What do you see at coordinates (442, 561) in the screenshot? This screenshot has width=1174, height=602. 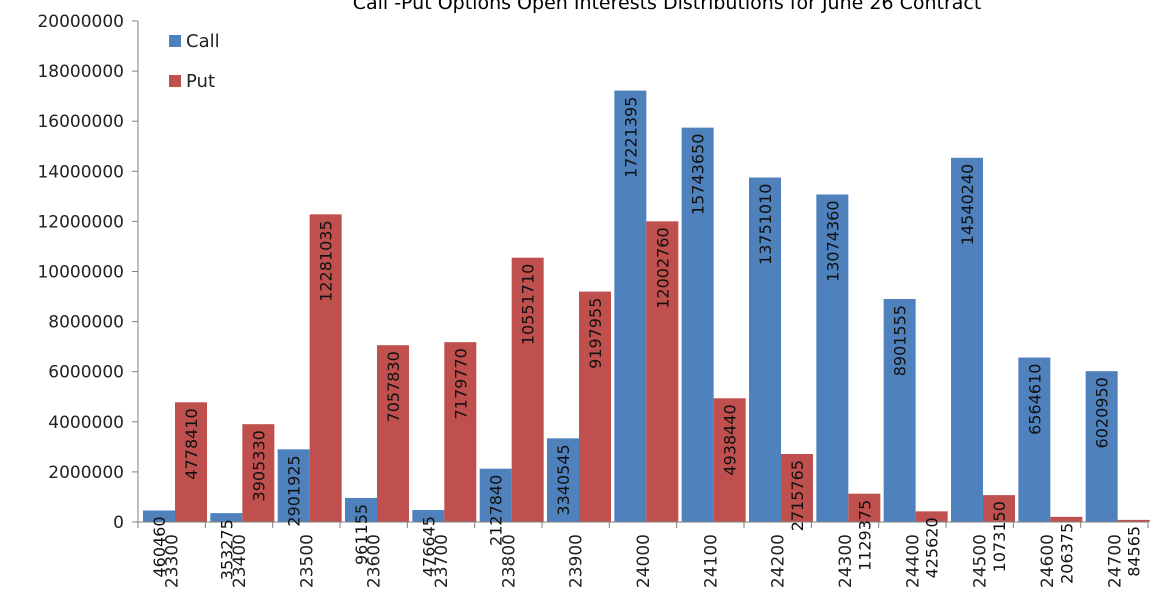 I see `x-tick-label: 23700` at bounding box center [442, 561].